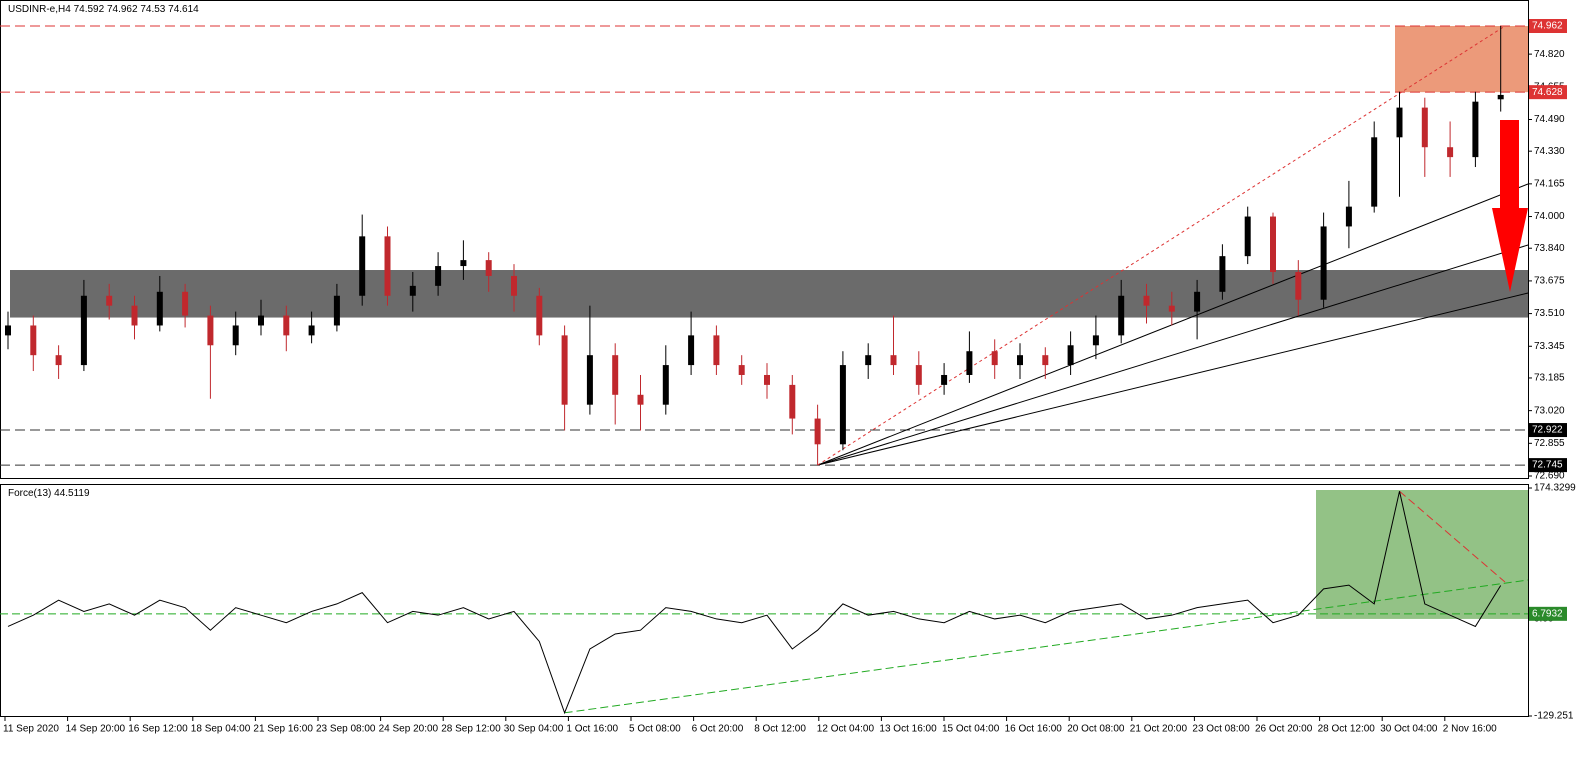  I want to click on x-tick-label: 1 Oct 16:00, so click(592, 729).